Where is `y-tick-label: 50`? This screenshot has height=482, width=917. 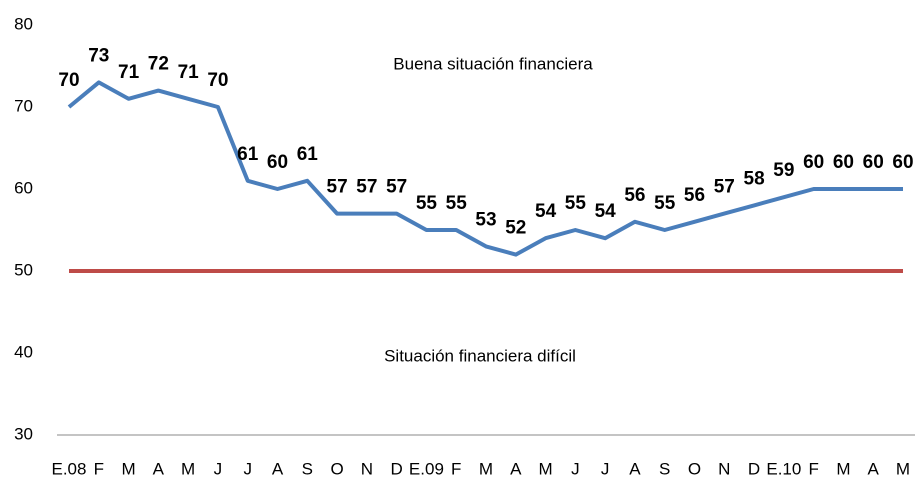 y-tick-label: 50 is located at coordinates (23, 269).